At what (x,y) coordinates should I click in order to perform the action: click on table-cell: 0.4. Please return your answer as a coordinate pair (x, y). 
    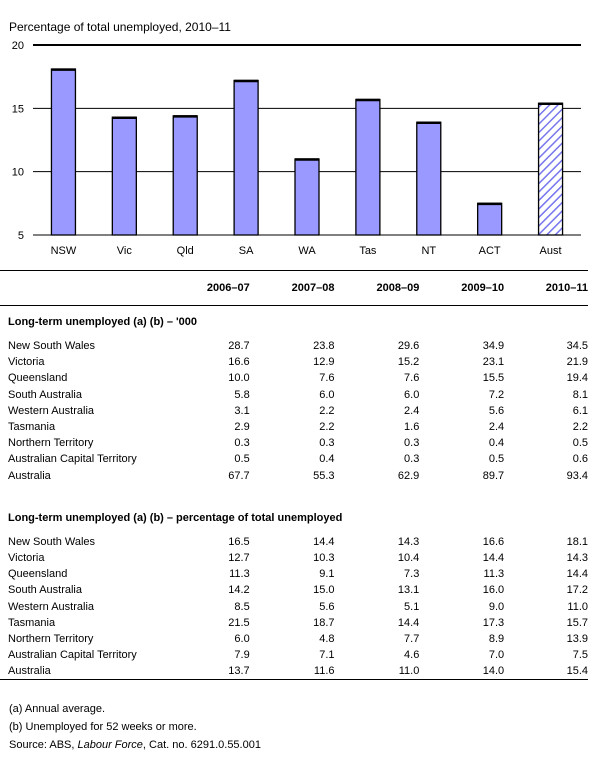
    Looking at the image, I should click on (496, 443).